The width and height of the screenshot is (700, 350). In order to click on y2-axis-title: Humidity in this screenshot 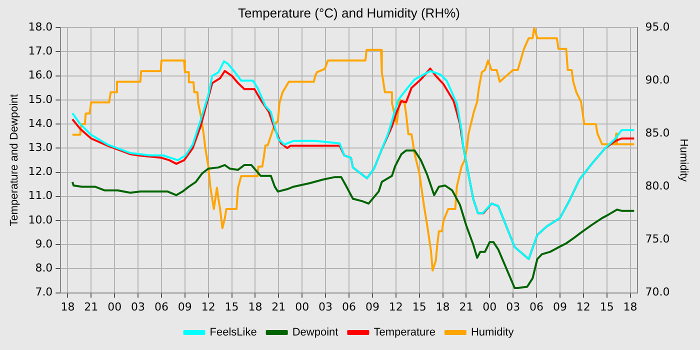, I will do `click(683, 160)`.